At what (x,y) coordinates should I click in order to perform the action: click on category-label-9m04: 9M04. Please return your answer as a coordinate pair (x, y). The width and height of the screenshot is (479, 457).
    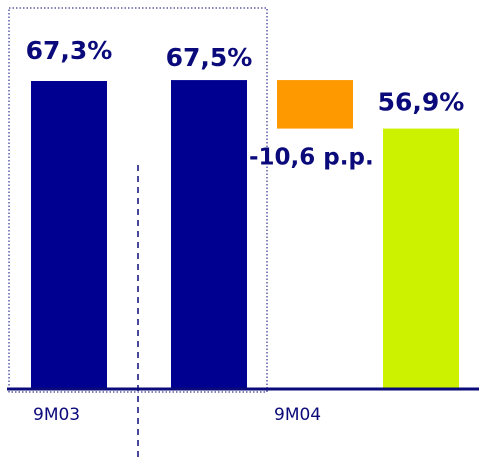
    Looking at the image, I should click on (297, 415).